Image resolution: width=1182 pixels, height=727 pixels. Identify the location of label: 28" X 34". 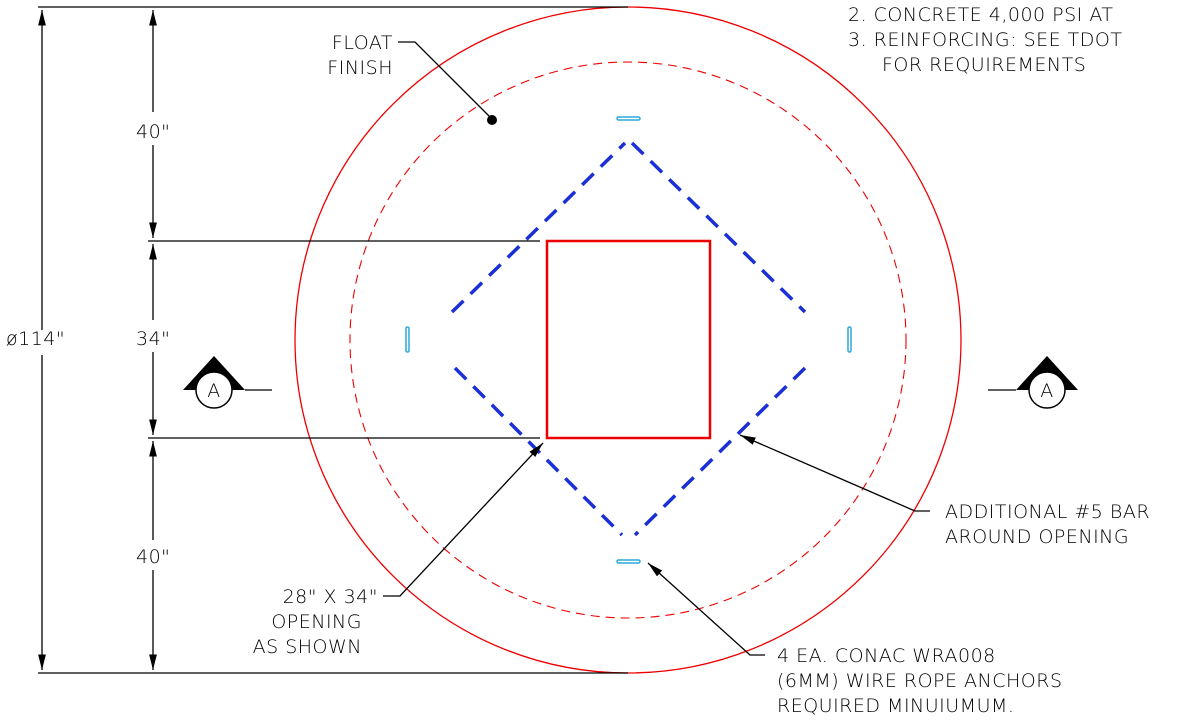
(330, 597).